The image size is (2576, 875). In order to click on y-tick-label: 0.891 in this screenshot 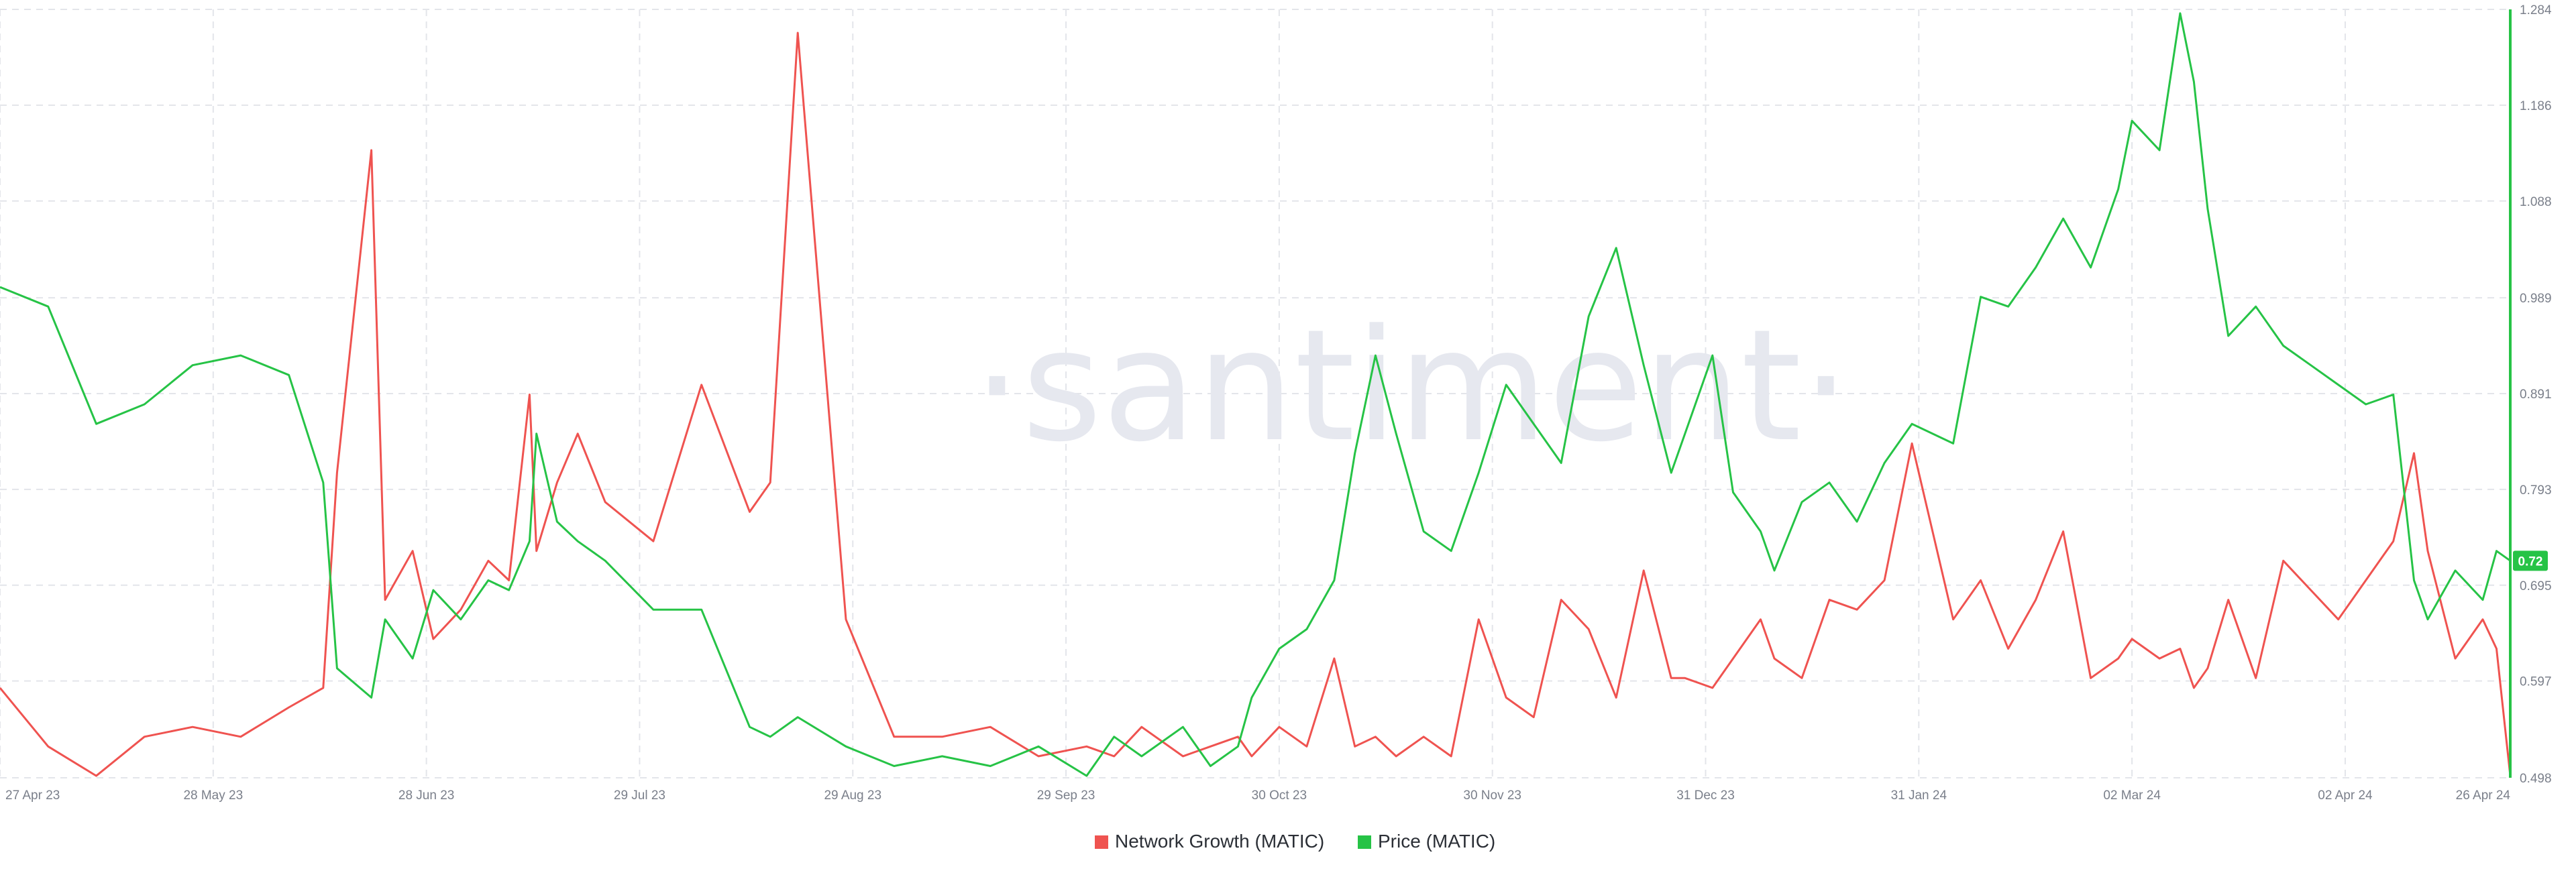, I will do `click(2536, 395)`.